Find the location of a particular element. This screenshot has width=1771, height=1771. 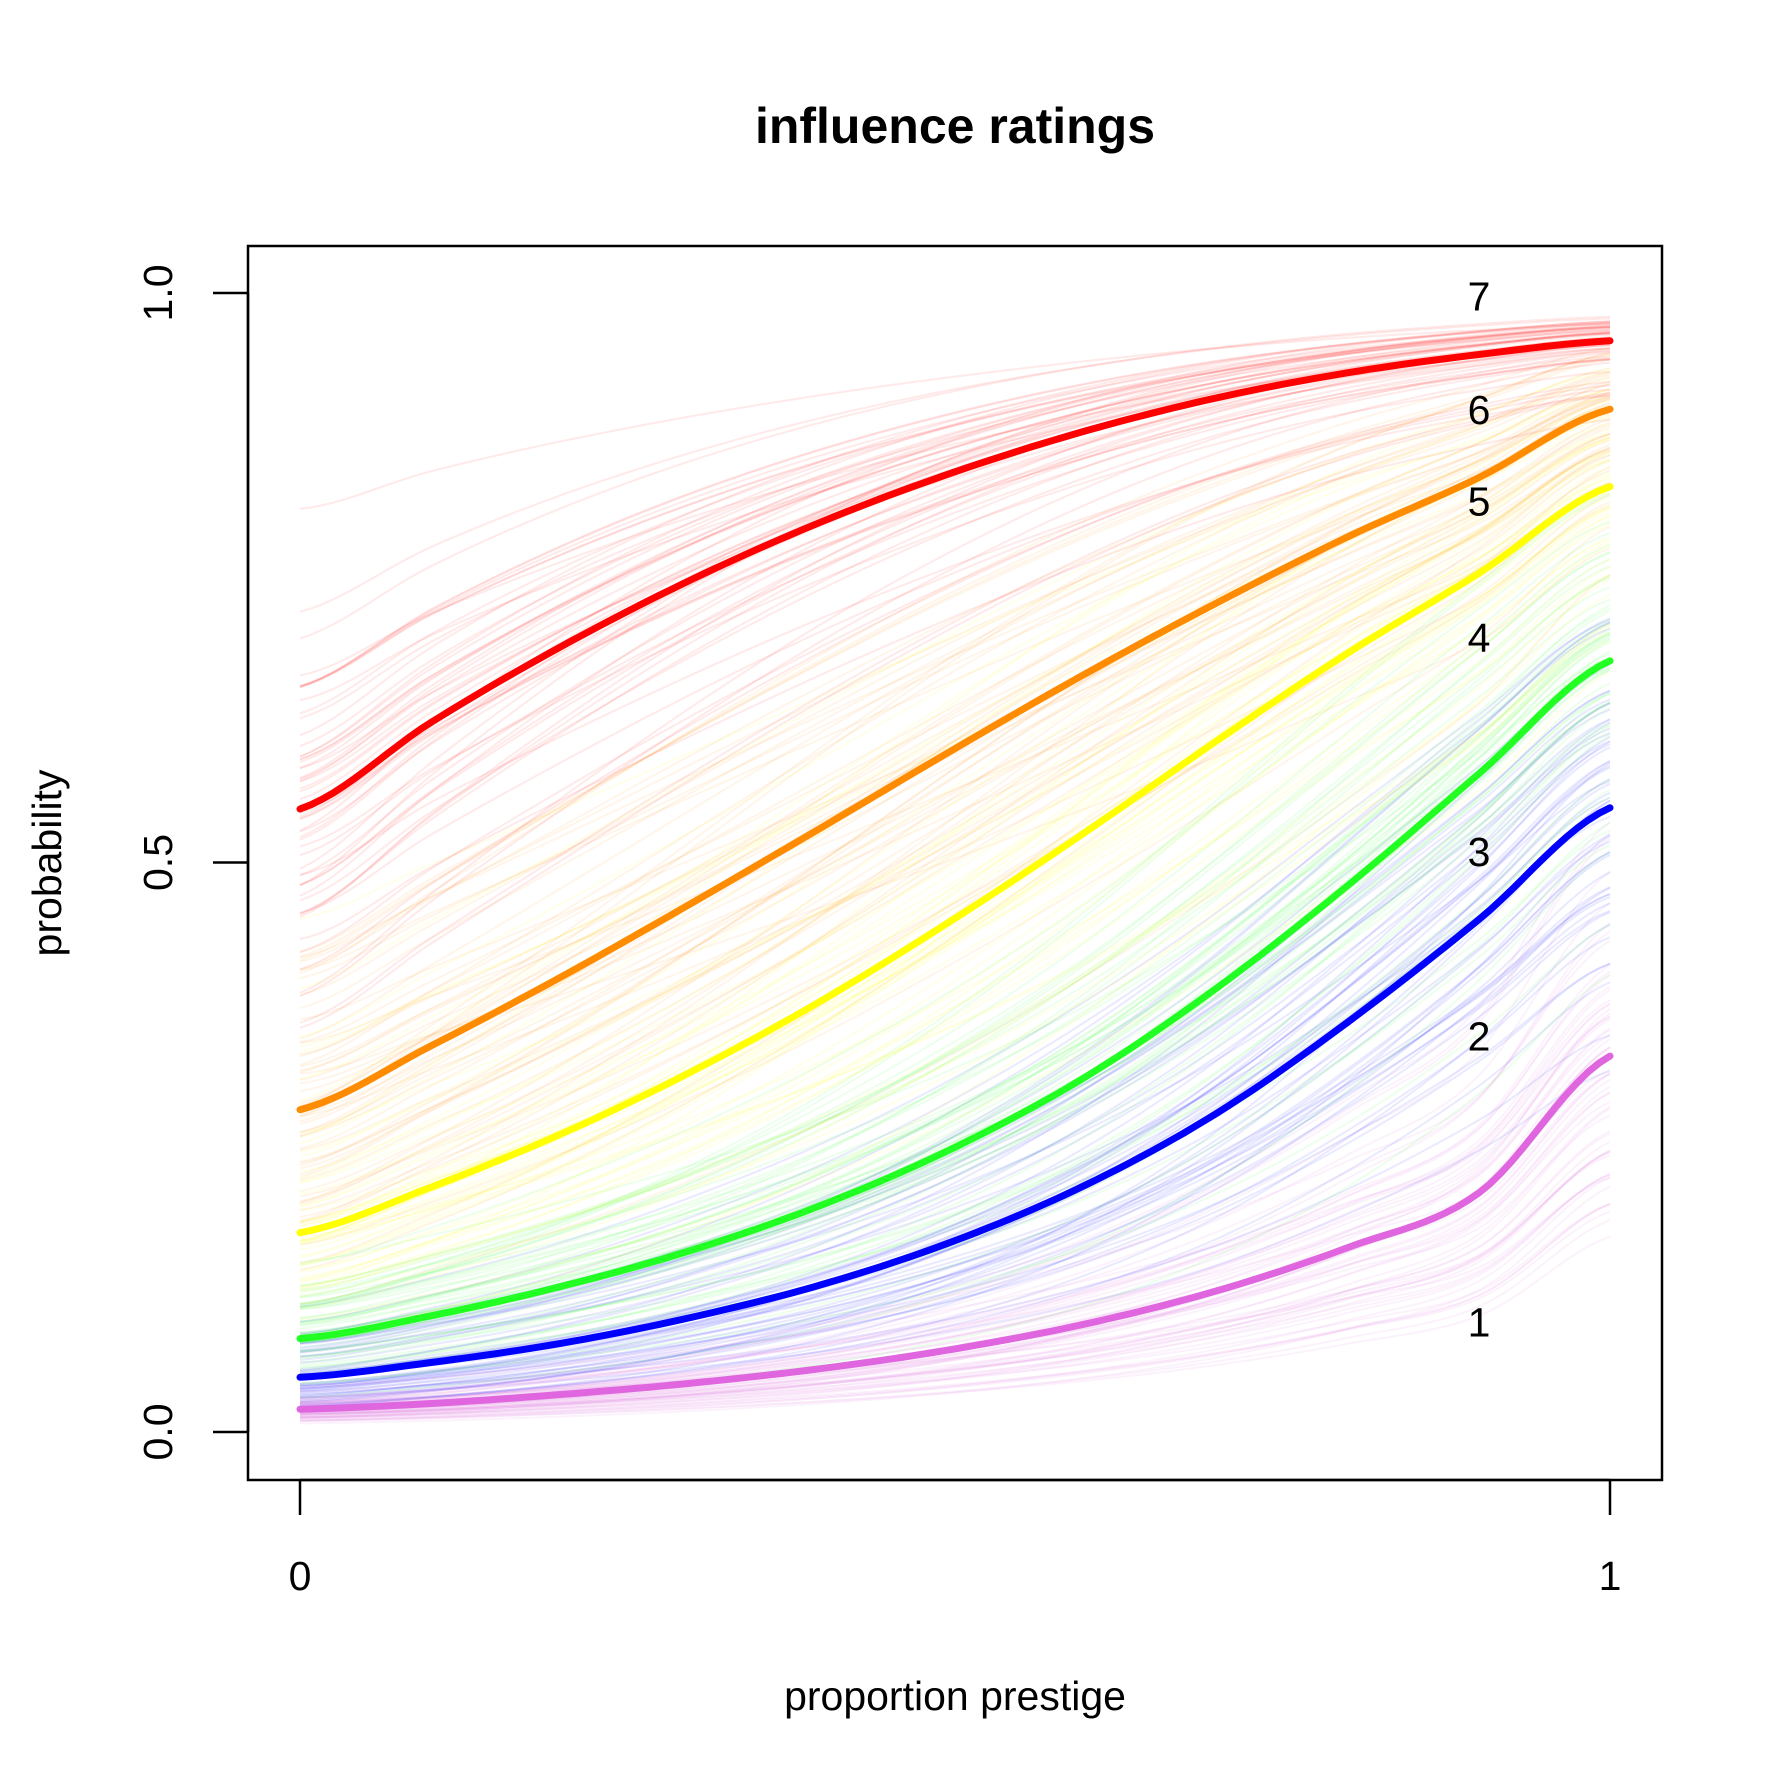

category-label: 2 is located at coordinates (1479, 1037).